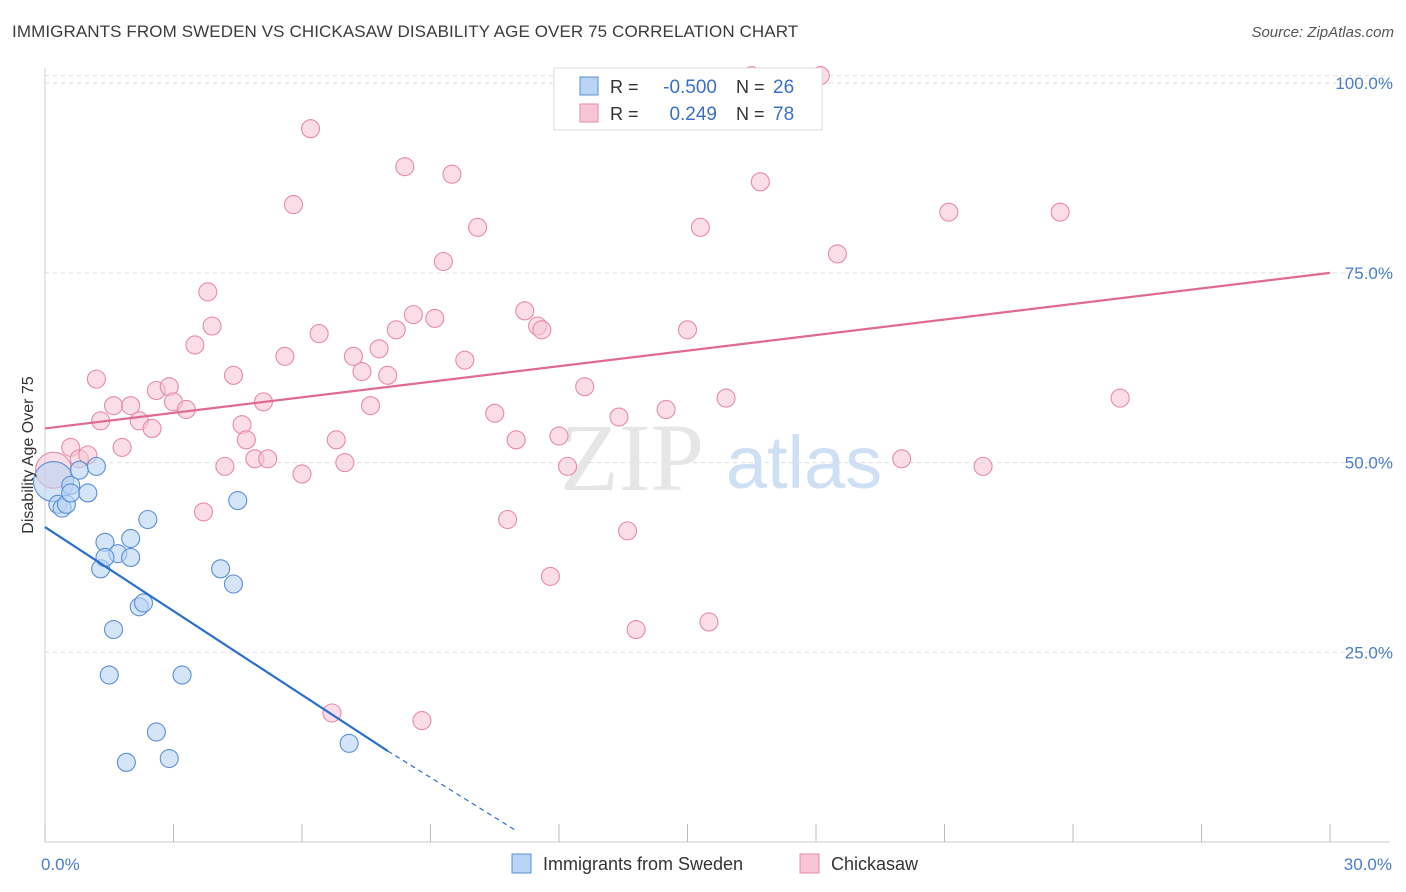 This screenshot has width=1406, height=892. Describe the element at coordinates (1369, 273) in the screenshot. I see `y-tick-label-2: 75.0%` at that location.